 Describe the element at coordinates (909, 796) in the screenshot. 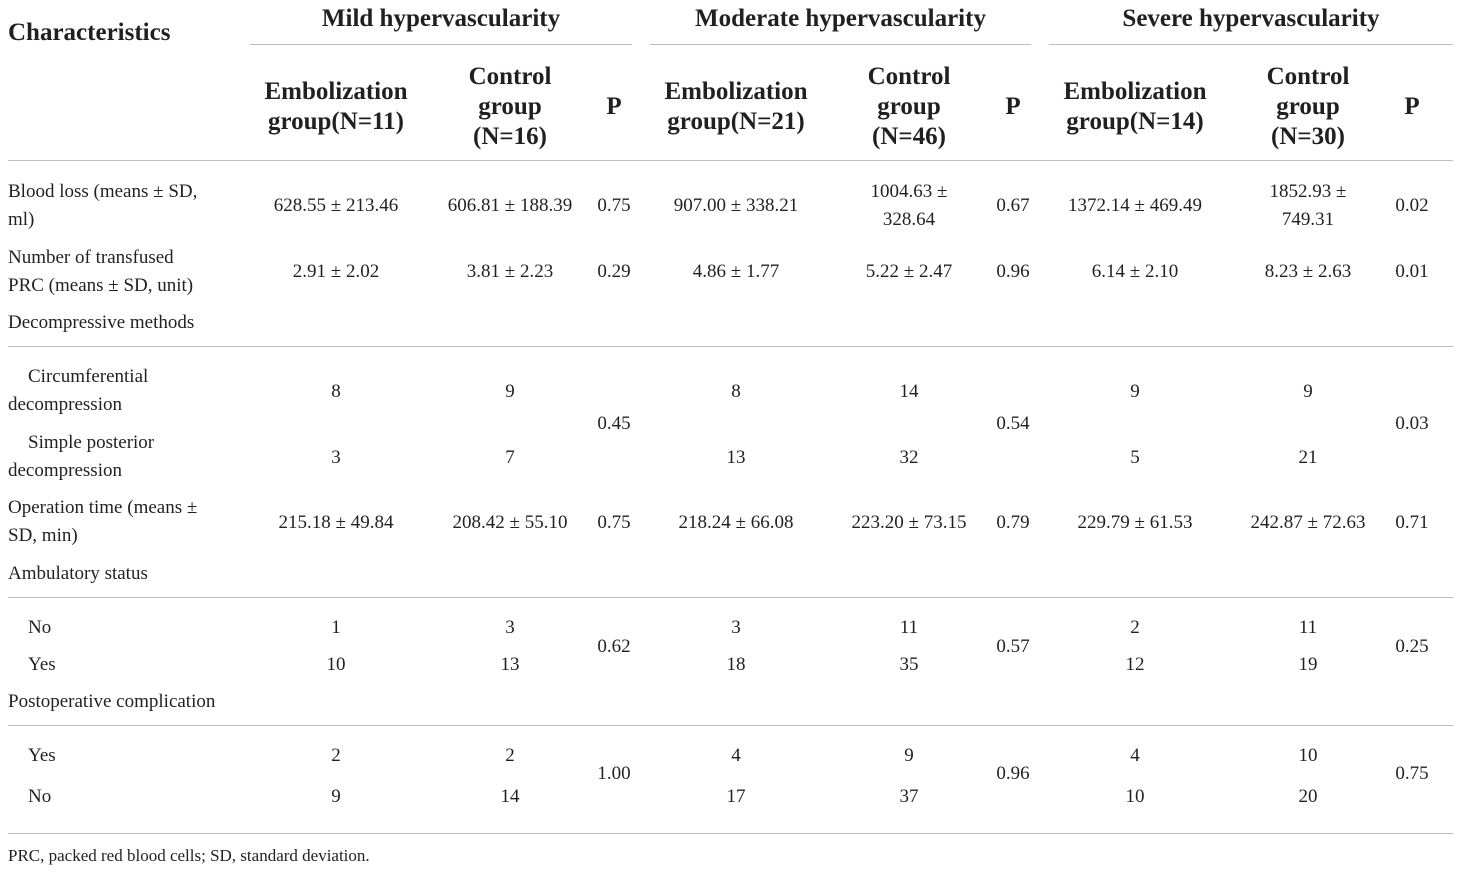

I see `complication-no-moderate-control: 37` at that location.